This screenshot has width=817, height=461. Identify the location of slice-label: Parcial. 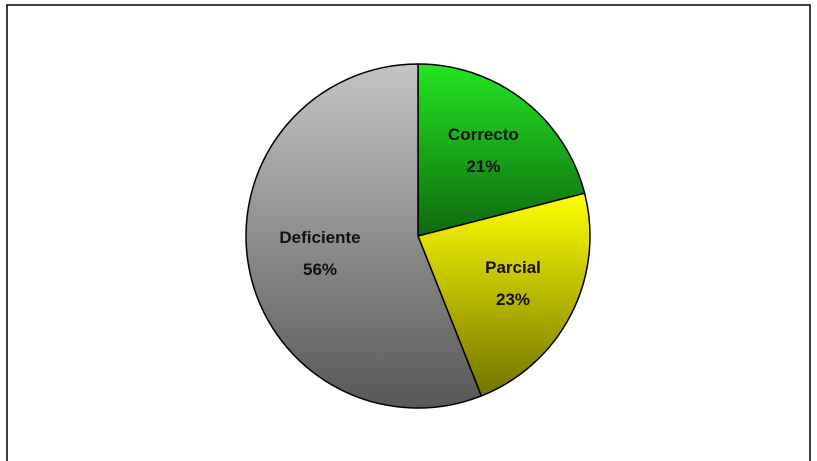
(513, 267).